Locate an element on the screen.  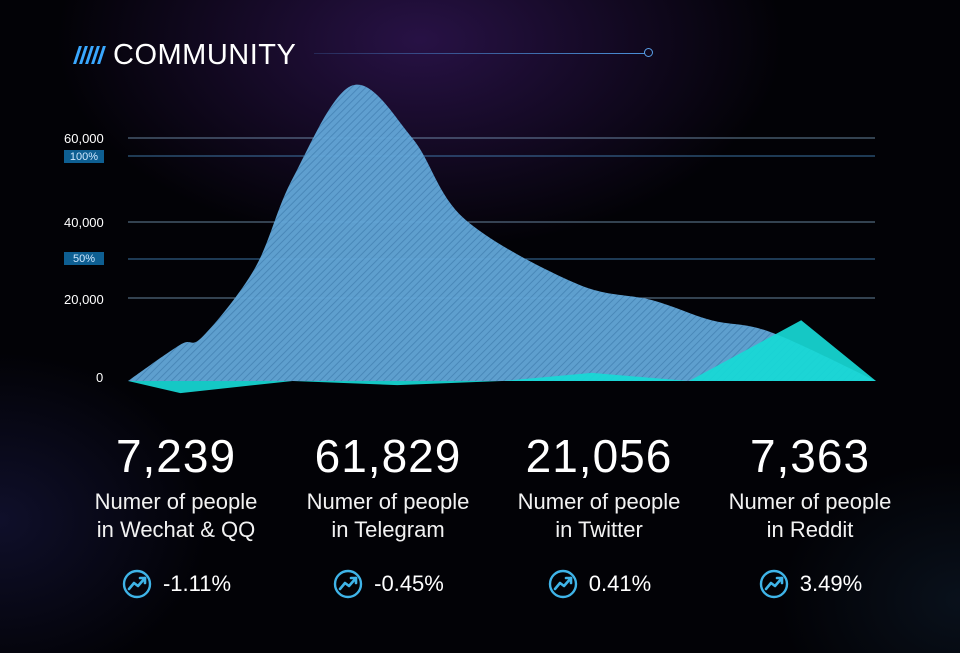
stat-change: -1.11% is located at coordinates (176, 584).